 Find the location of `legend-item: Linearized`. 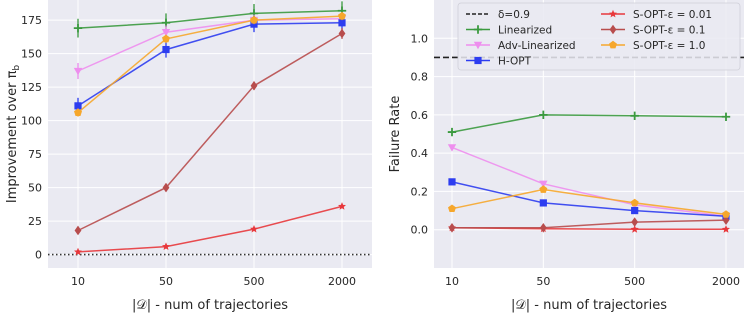

legend-item: Linearized is located at coordinates (509, 31).